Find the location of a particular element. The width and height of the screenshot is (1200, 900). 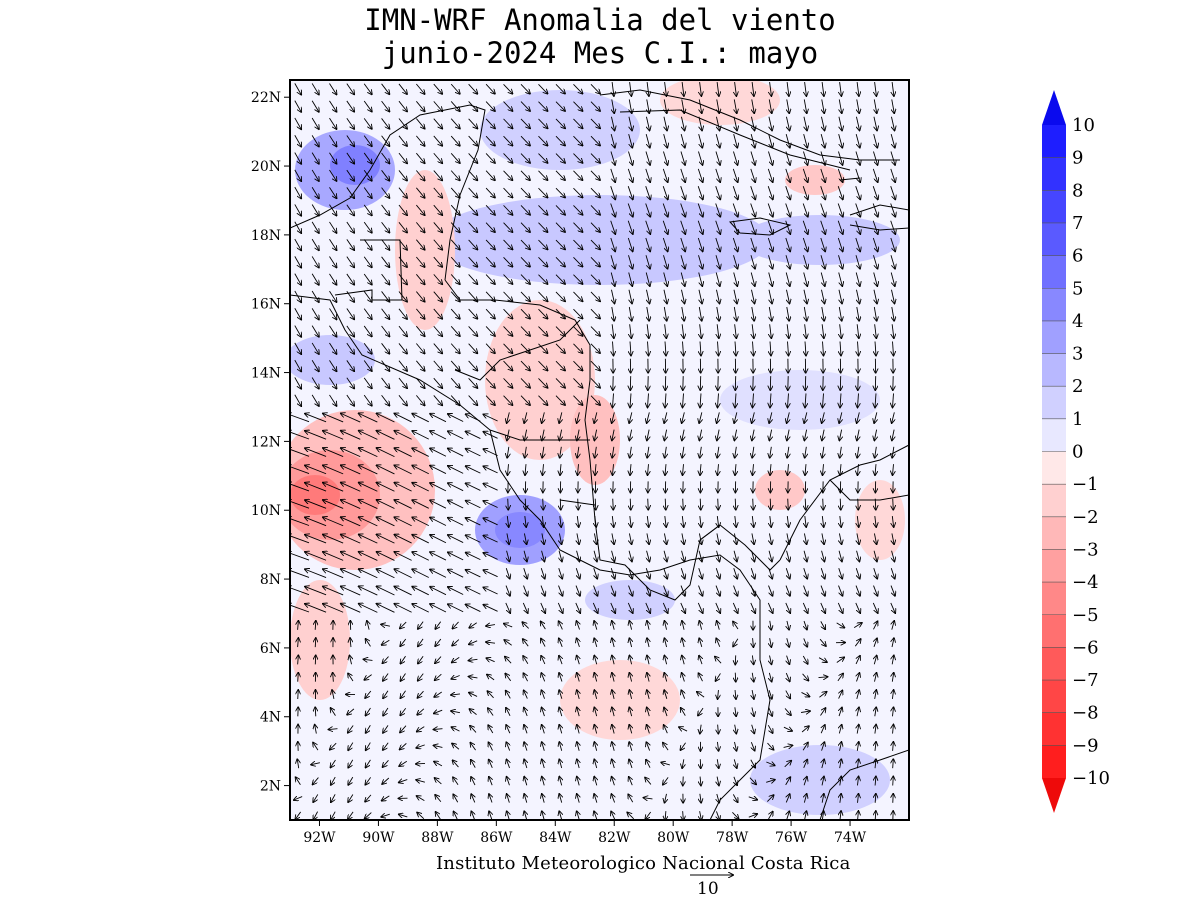

colorbar-swatch is located at coordinates (1054, 239).